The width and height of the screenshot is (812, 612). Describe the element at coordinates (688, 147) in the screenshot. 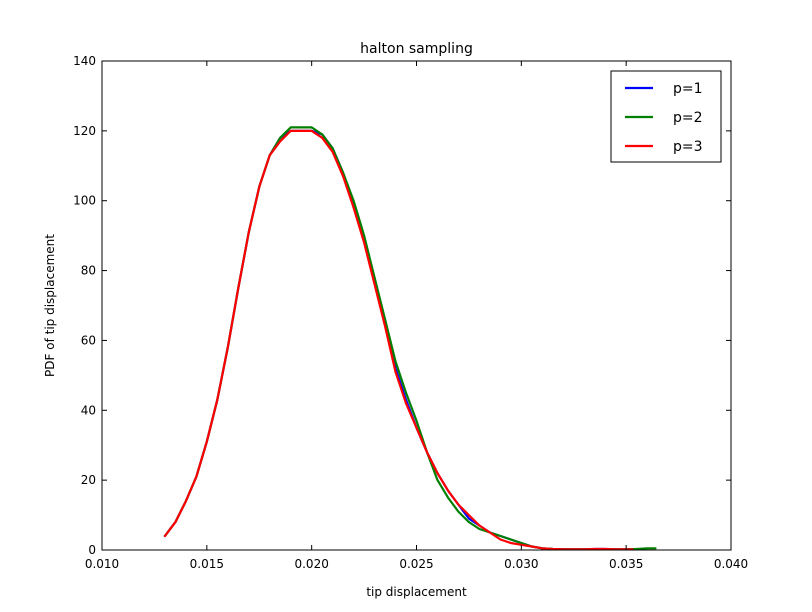

I see `legend-label: p=3` at that location.